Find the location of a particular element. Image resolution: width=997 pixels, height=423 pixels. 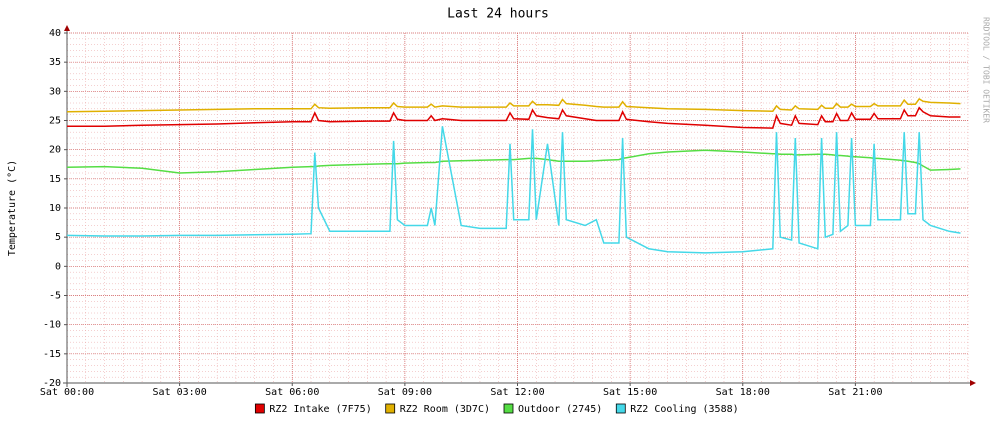

x-tick-label: Sat 21:00 is located at coordinates (855, 392).